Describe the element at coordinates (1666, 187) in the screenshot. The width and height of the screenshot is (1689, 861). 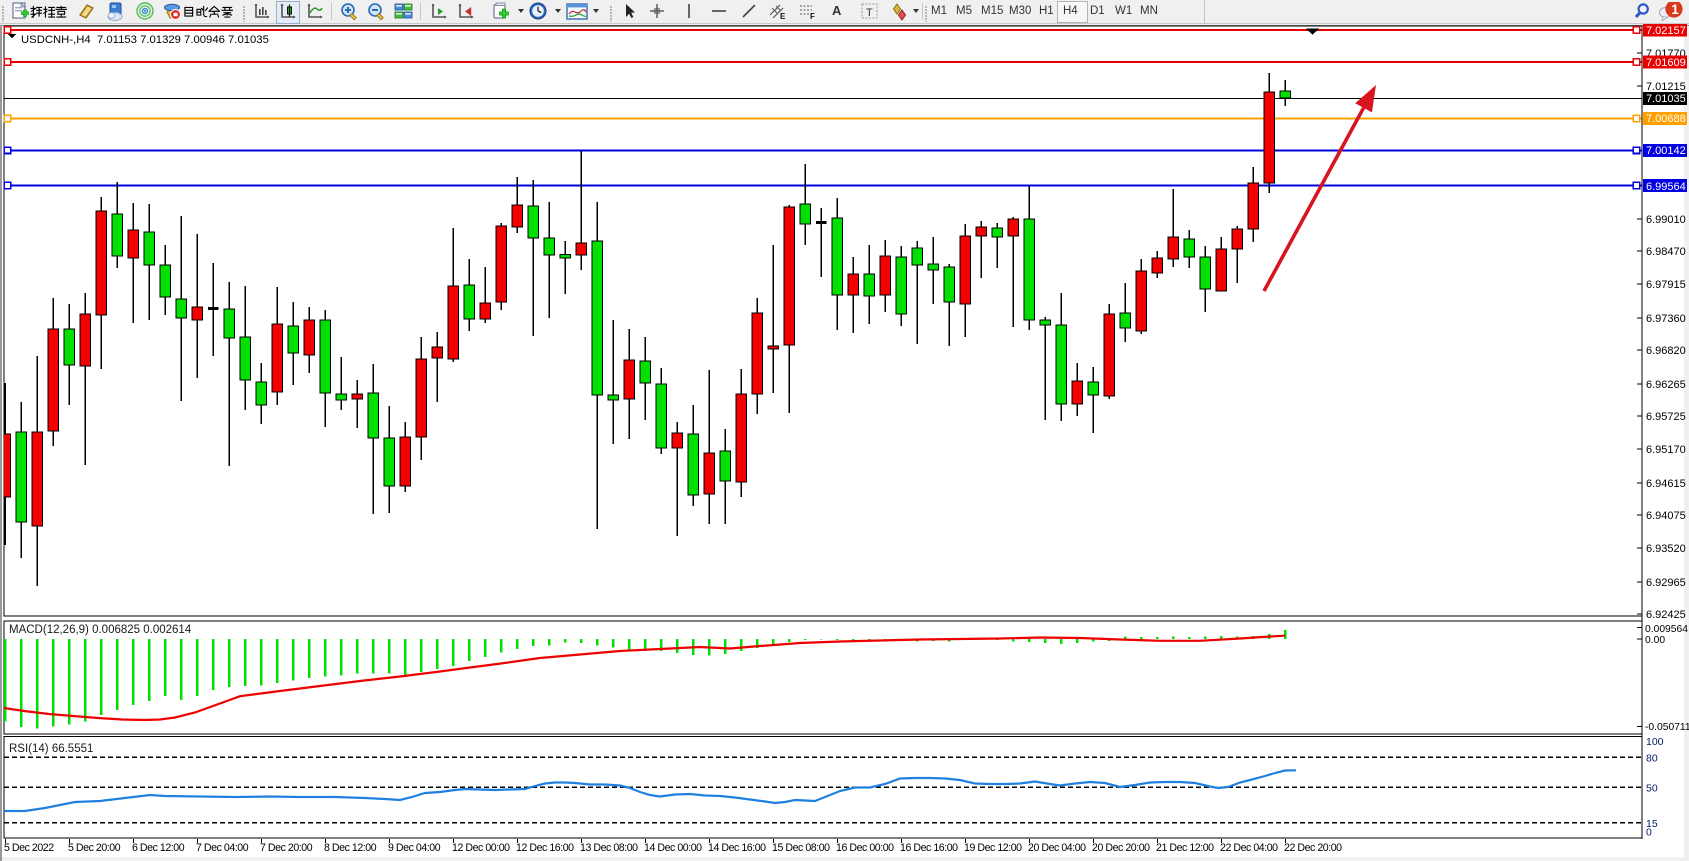
I see `svg-text: 6.99564` at that location.